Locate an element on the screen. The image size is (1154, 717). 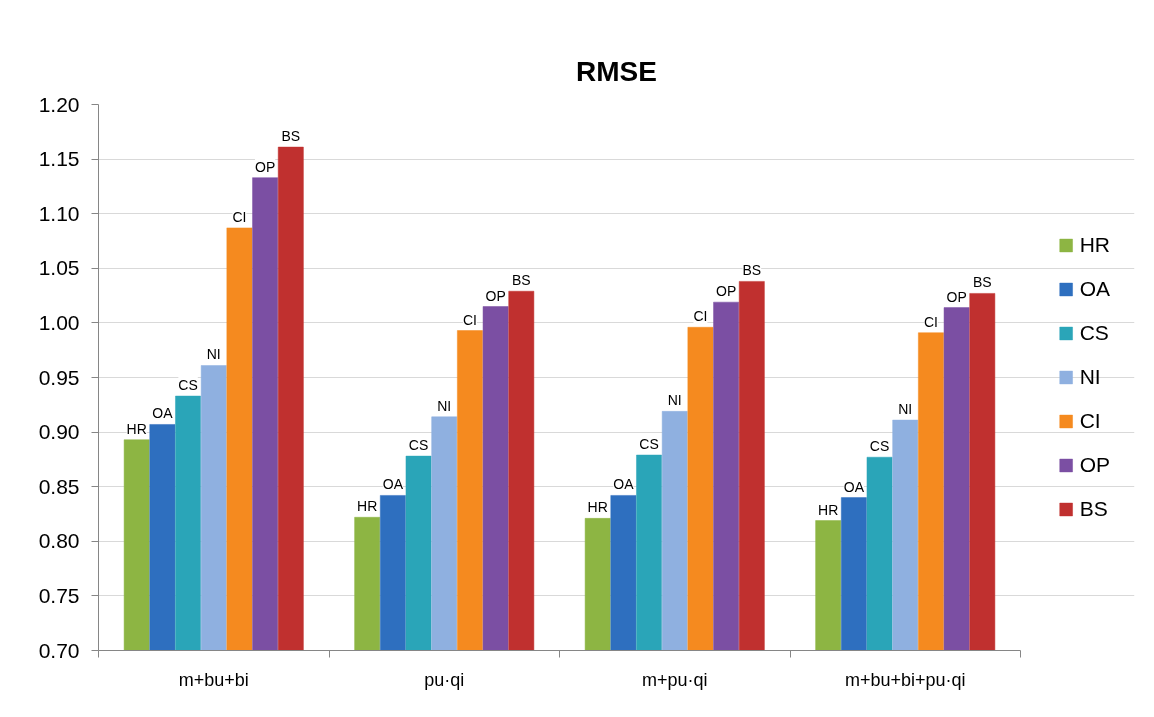
legend-label: OP is located at coordinates (1094, 465).